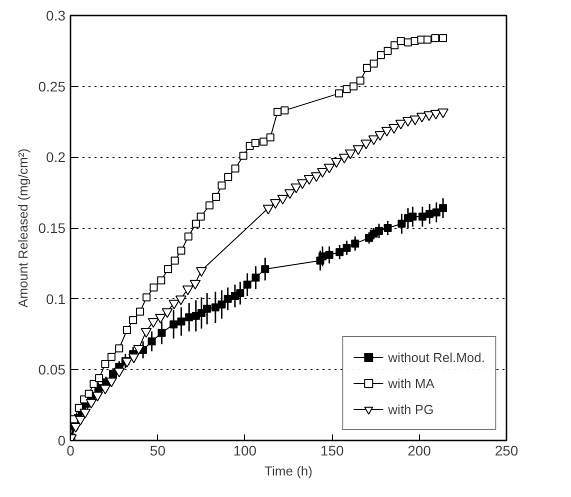 The image size is (571, 497). What do you see at coordinates (22, 228) in the screenshot?
I see `y-axis-title: Amount Released (mg/cm²)` at bounding box center [22, 228].